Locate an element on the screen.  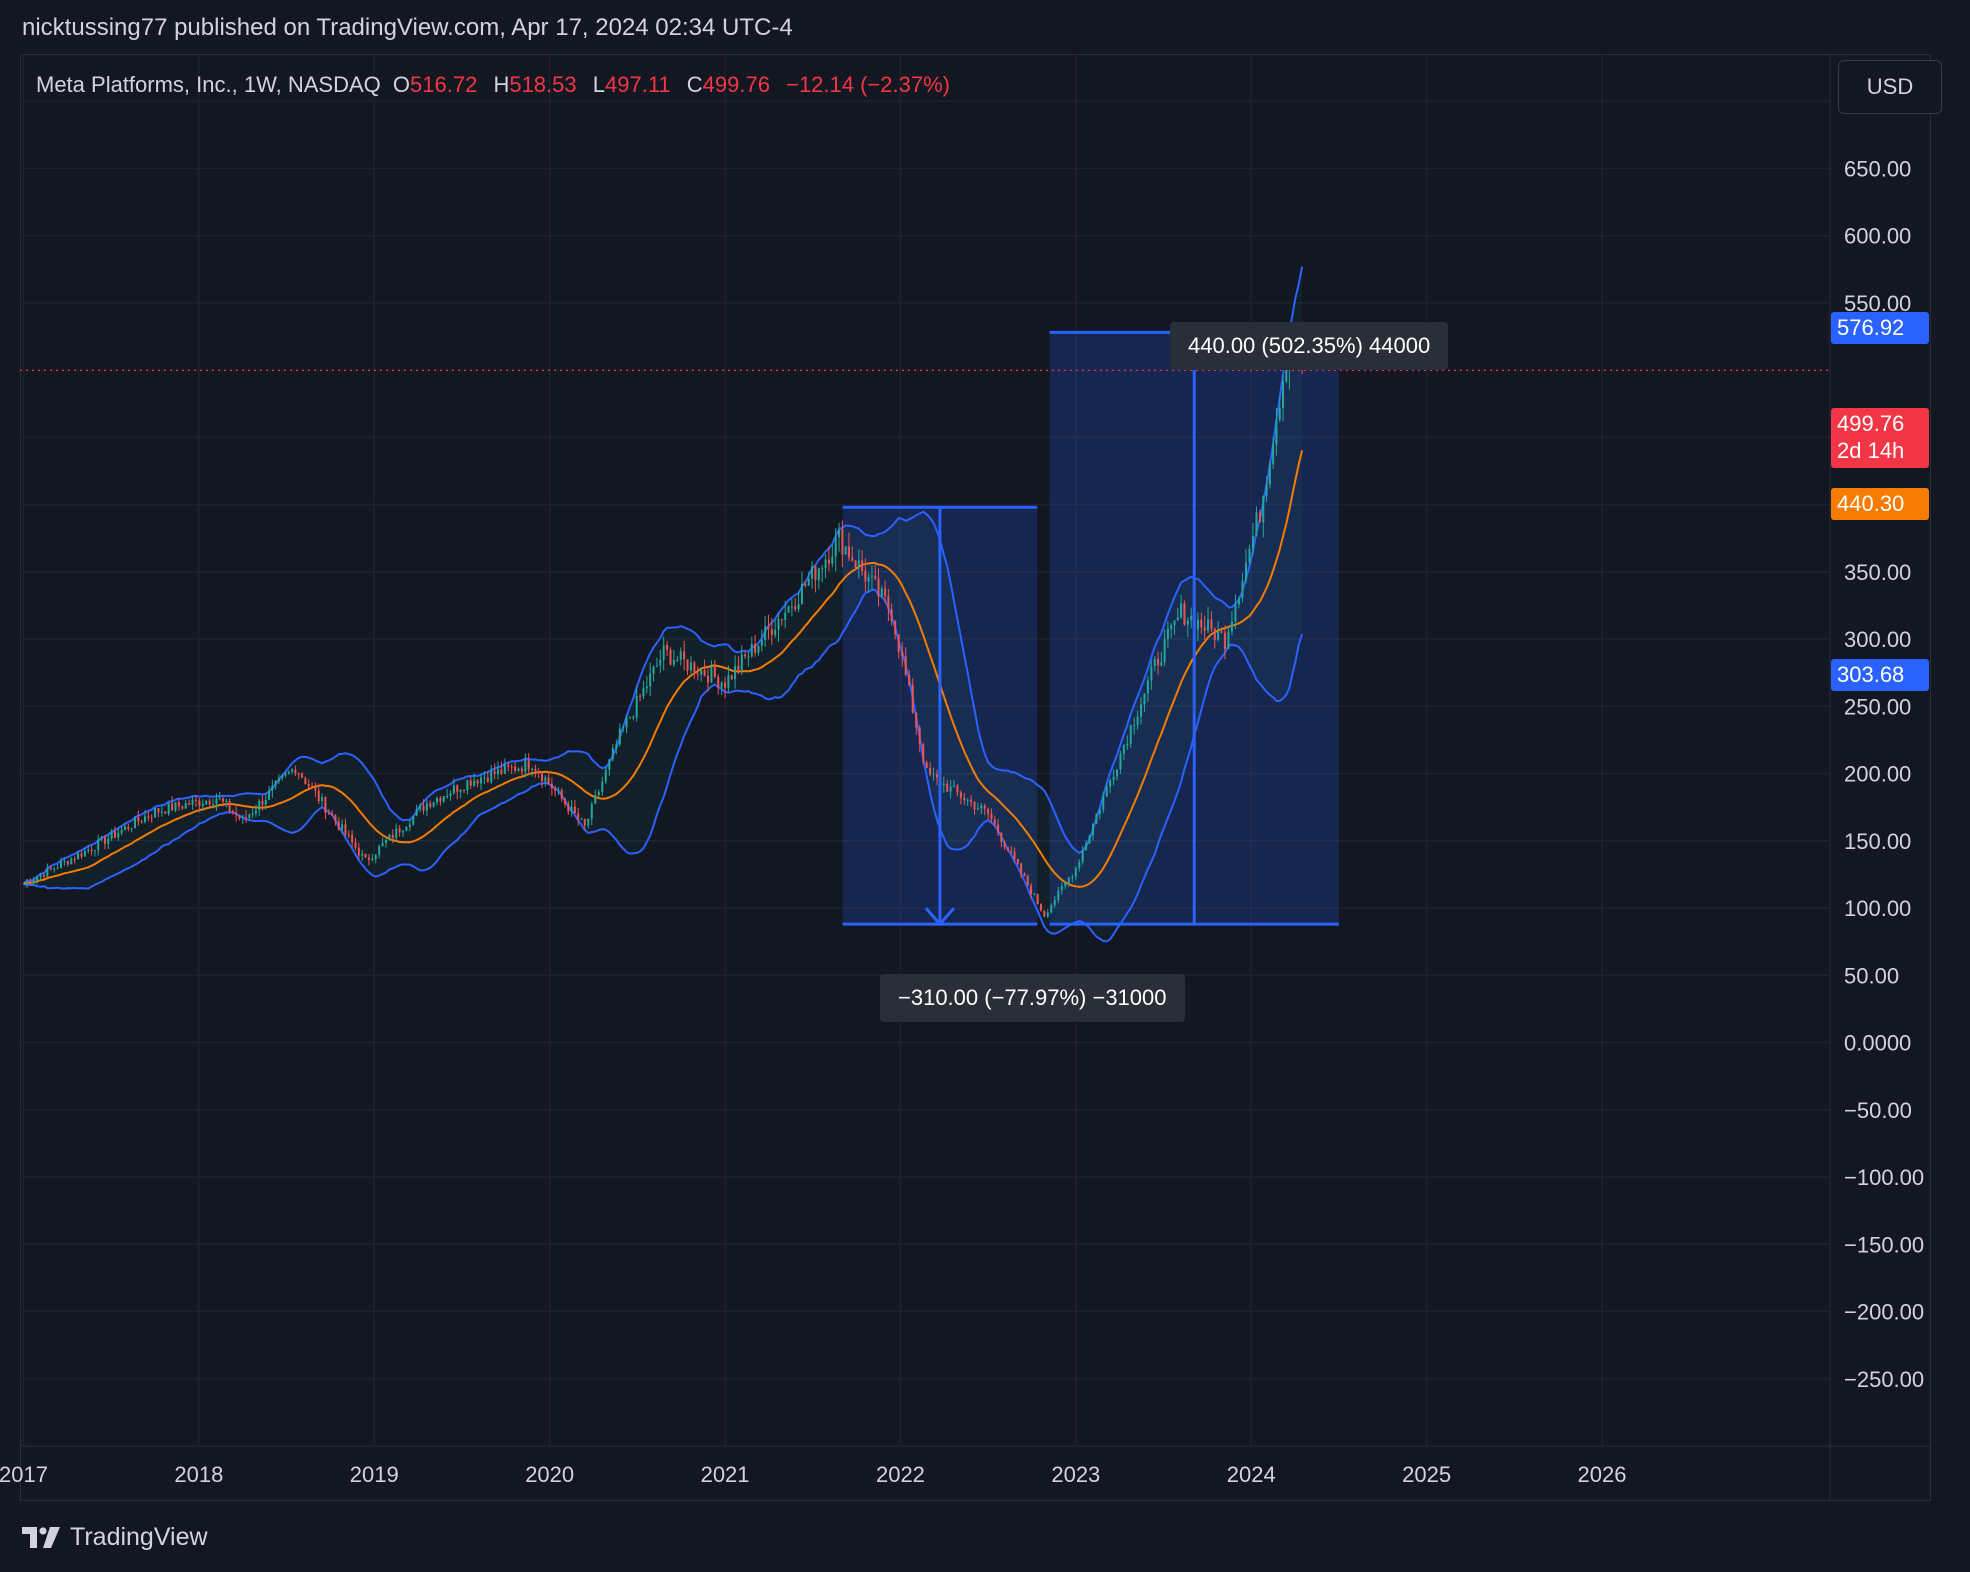
x-tick-label: 2023 is located at coordinates (1075, 1474).